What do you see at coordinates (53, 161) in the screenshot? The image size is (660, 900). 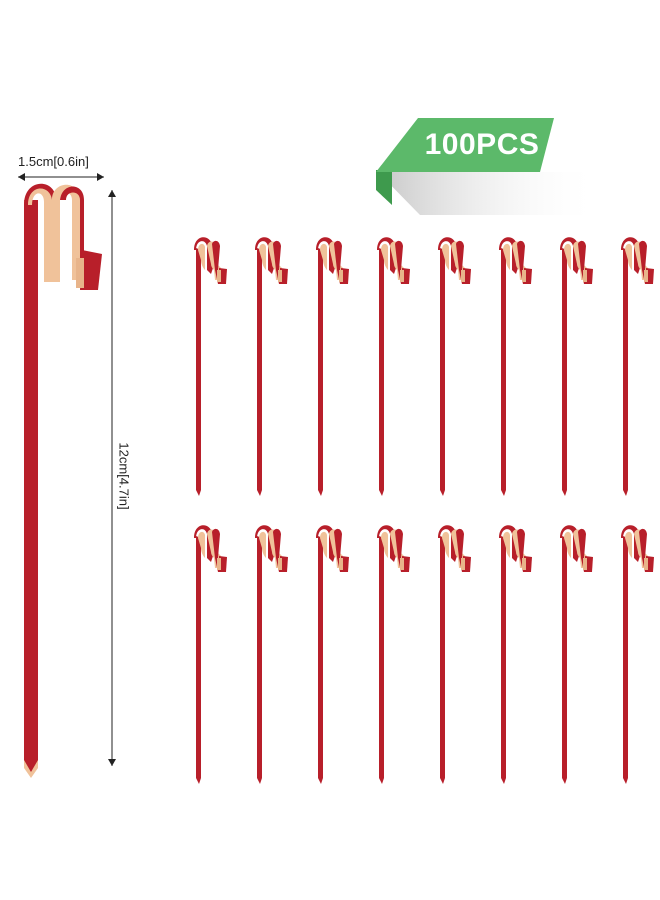 I see `width-dimension-label: 1.5cm[0.6in]` at bounding box center [53, 161].